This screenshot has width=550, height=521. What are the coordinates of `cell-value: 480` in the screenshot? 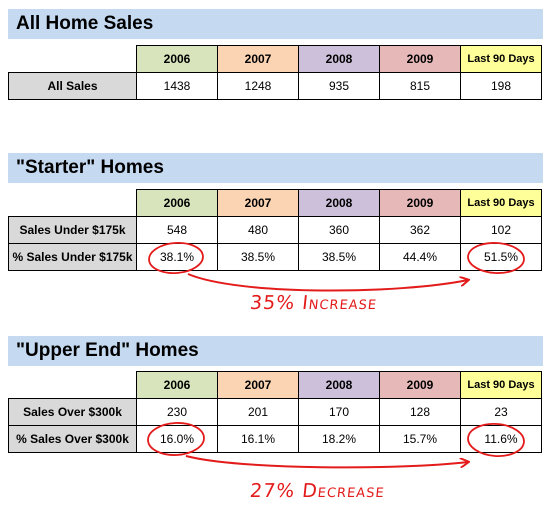 It's located at (258, 230).